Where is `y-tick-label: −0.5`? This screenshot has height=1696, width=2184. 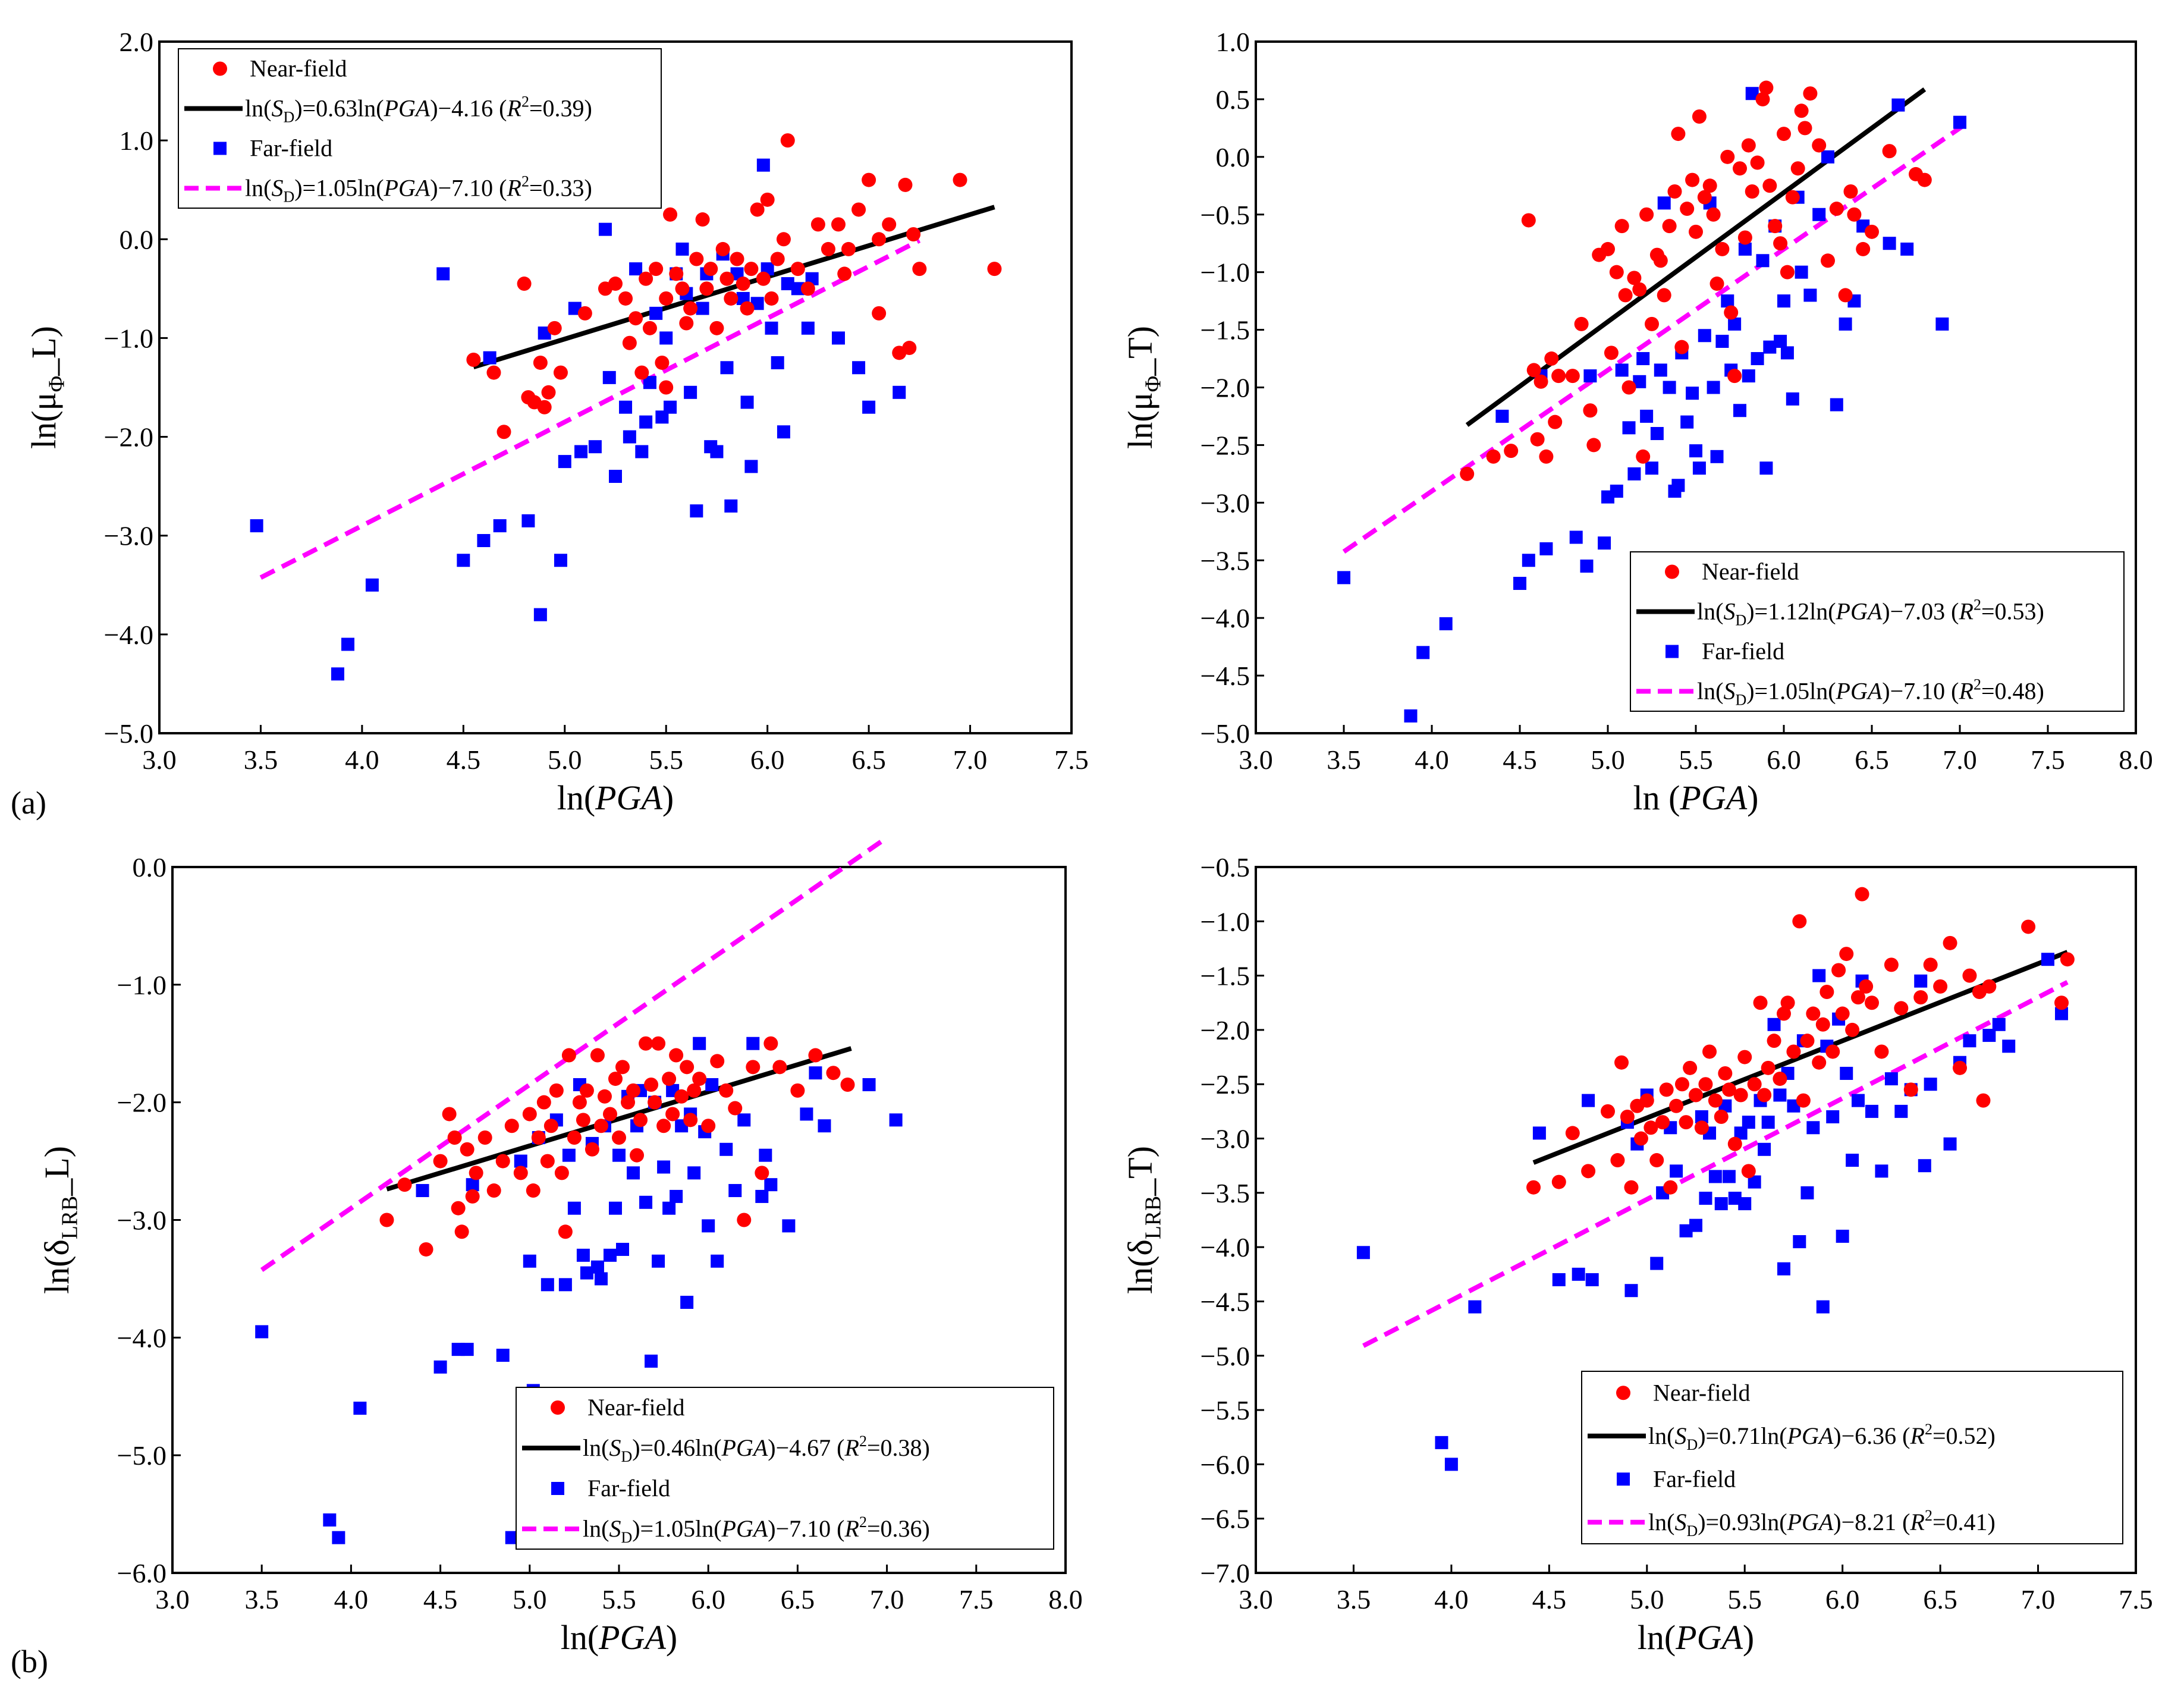 y-tick-label: −0.5 is located at coordinates (1225, 215).